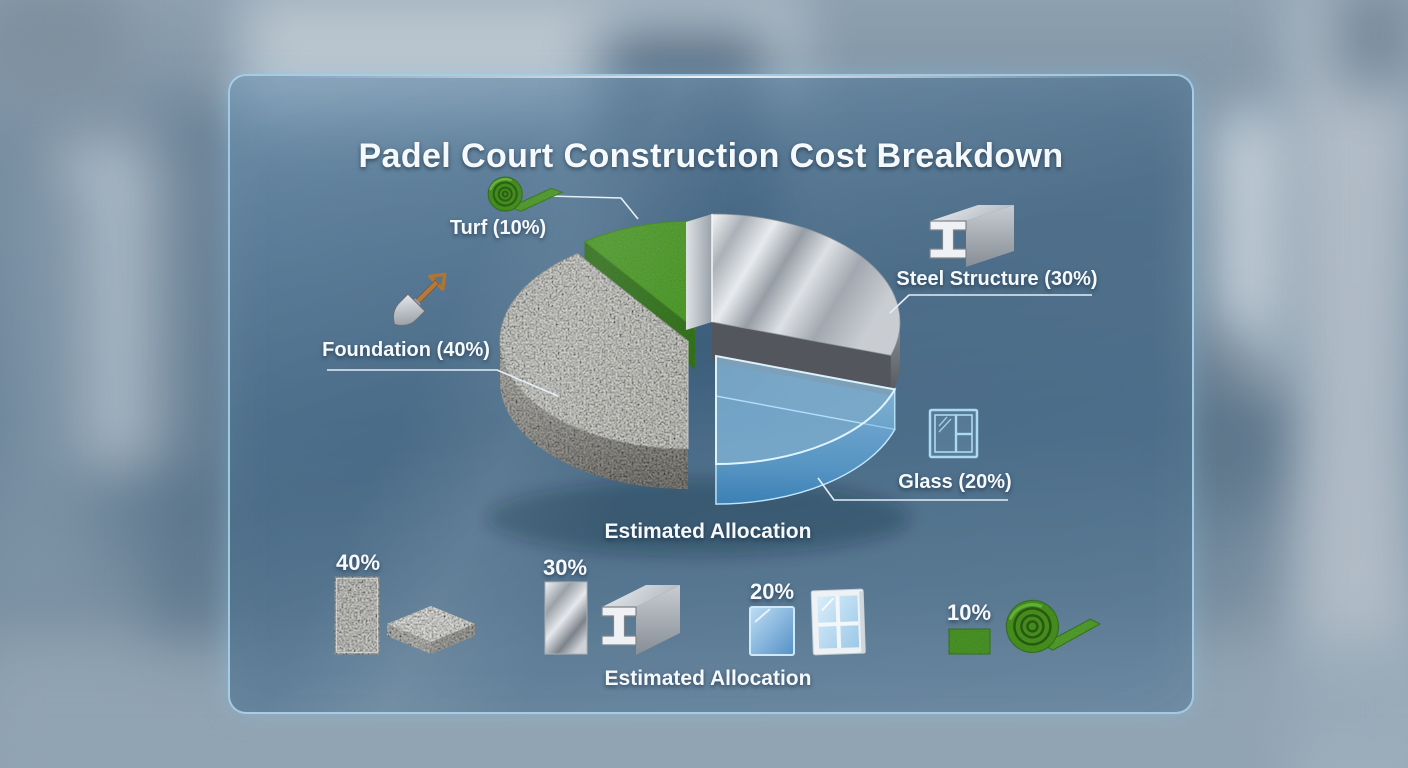 This screenshot has height=768, width=1408. Describe the element at coordinates (711, 155) in the screenshot. I see `page-title: Padel Court Construction Cost Breakdown` at that location.